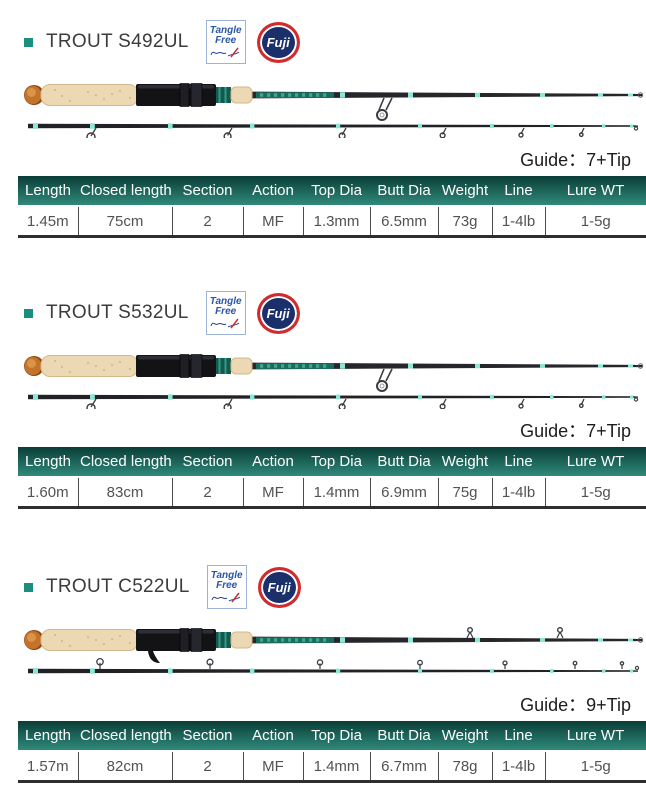 This screenshot has width=646, height=794. I want to click on title-row: TROUT S532UL Tangle Free Fuji, so click(162, 313).